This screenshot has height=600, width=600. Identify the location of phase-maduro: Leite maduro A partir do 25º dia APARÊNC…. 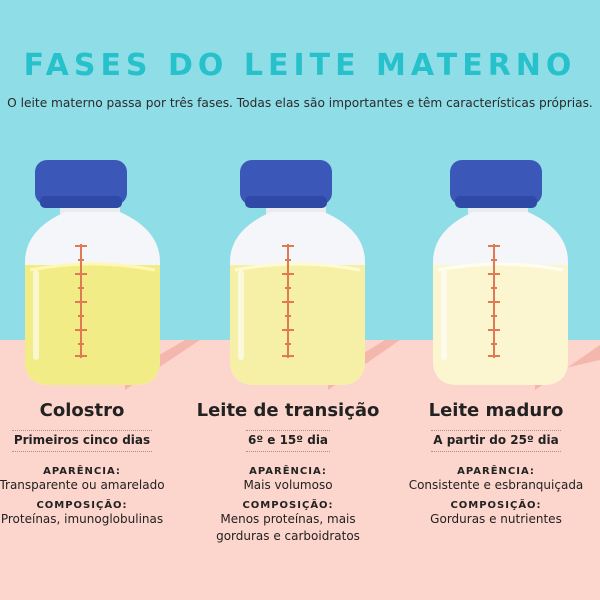
(496, 467).